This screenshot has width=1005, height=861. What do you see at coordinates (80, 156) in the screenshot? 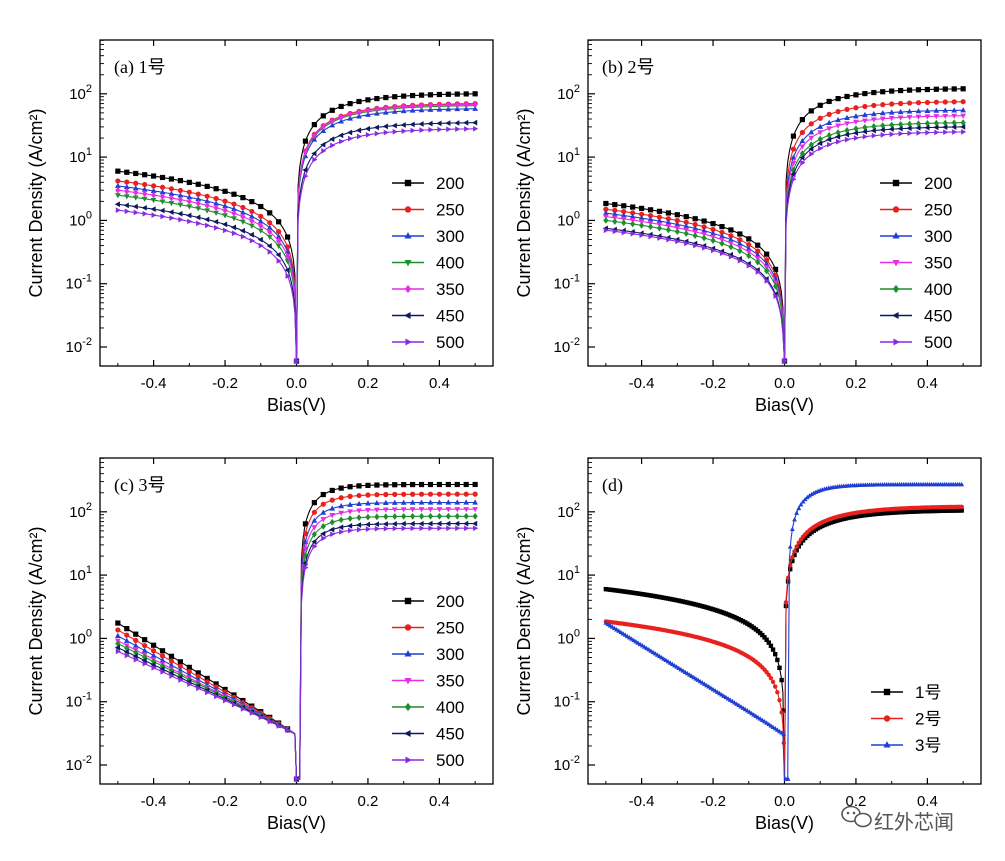
I see `y-tick-label: 10¹` at bounding box center [80, 156].